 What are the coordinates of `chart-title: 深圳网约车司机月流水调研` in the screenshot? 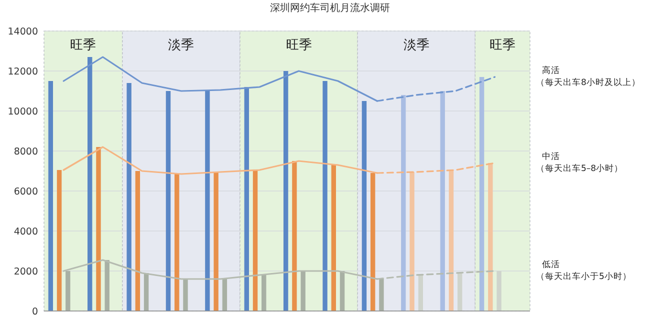 It's located at (330, 8).